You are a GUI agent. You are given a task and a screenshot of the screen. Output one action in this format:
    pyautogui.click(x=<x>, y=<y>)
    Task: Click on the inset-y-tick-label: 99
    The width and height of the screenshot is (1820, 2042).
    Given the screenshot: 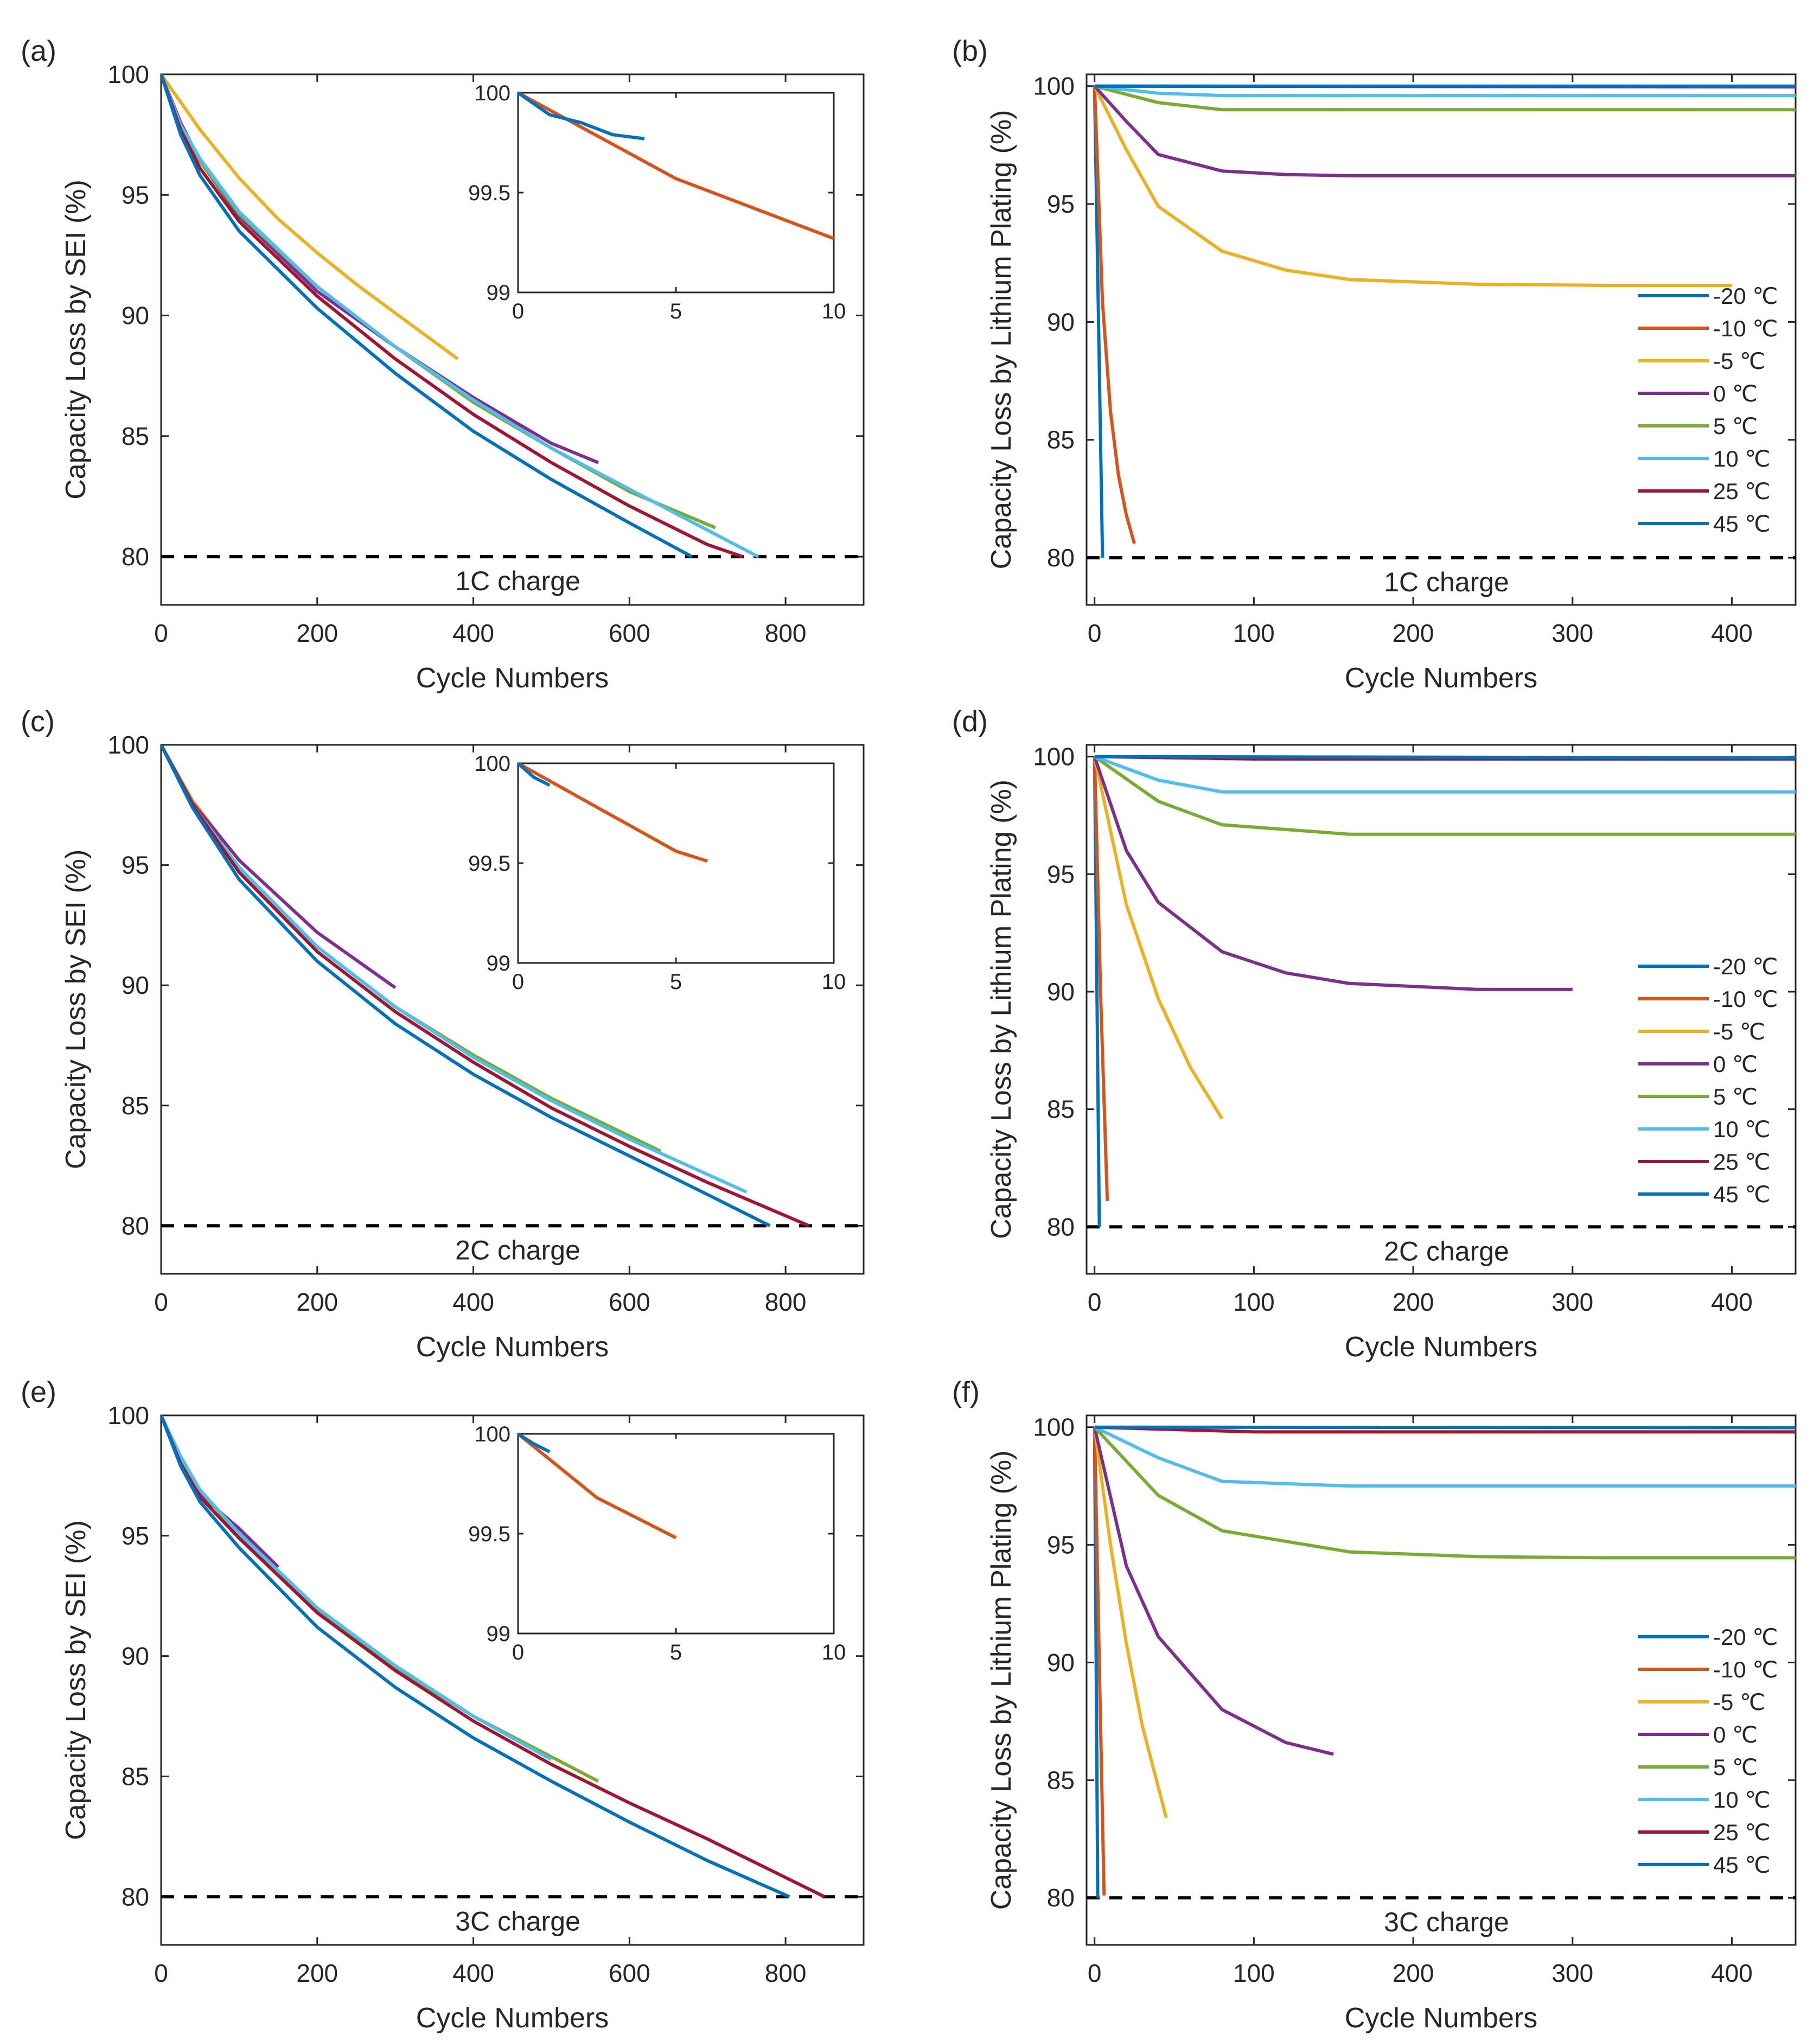 What is the action you would take?
    pyautogui.click(x=499, y=1634)
    